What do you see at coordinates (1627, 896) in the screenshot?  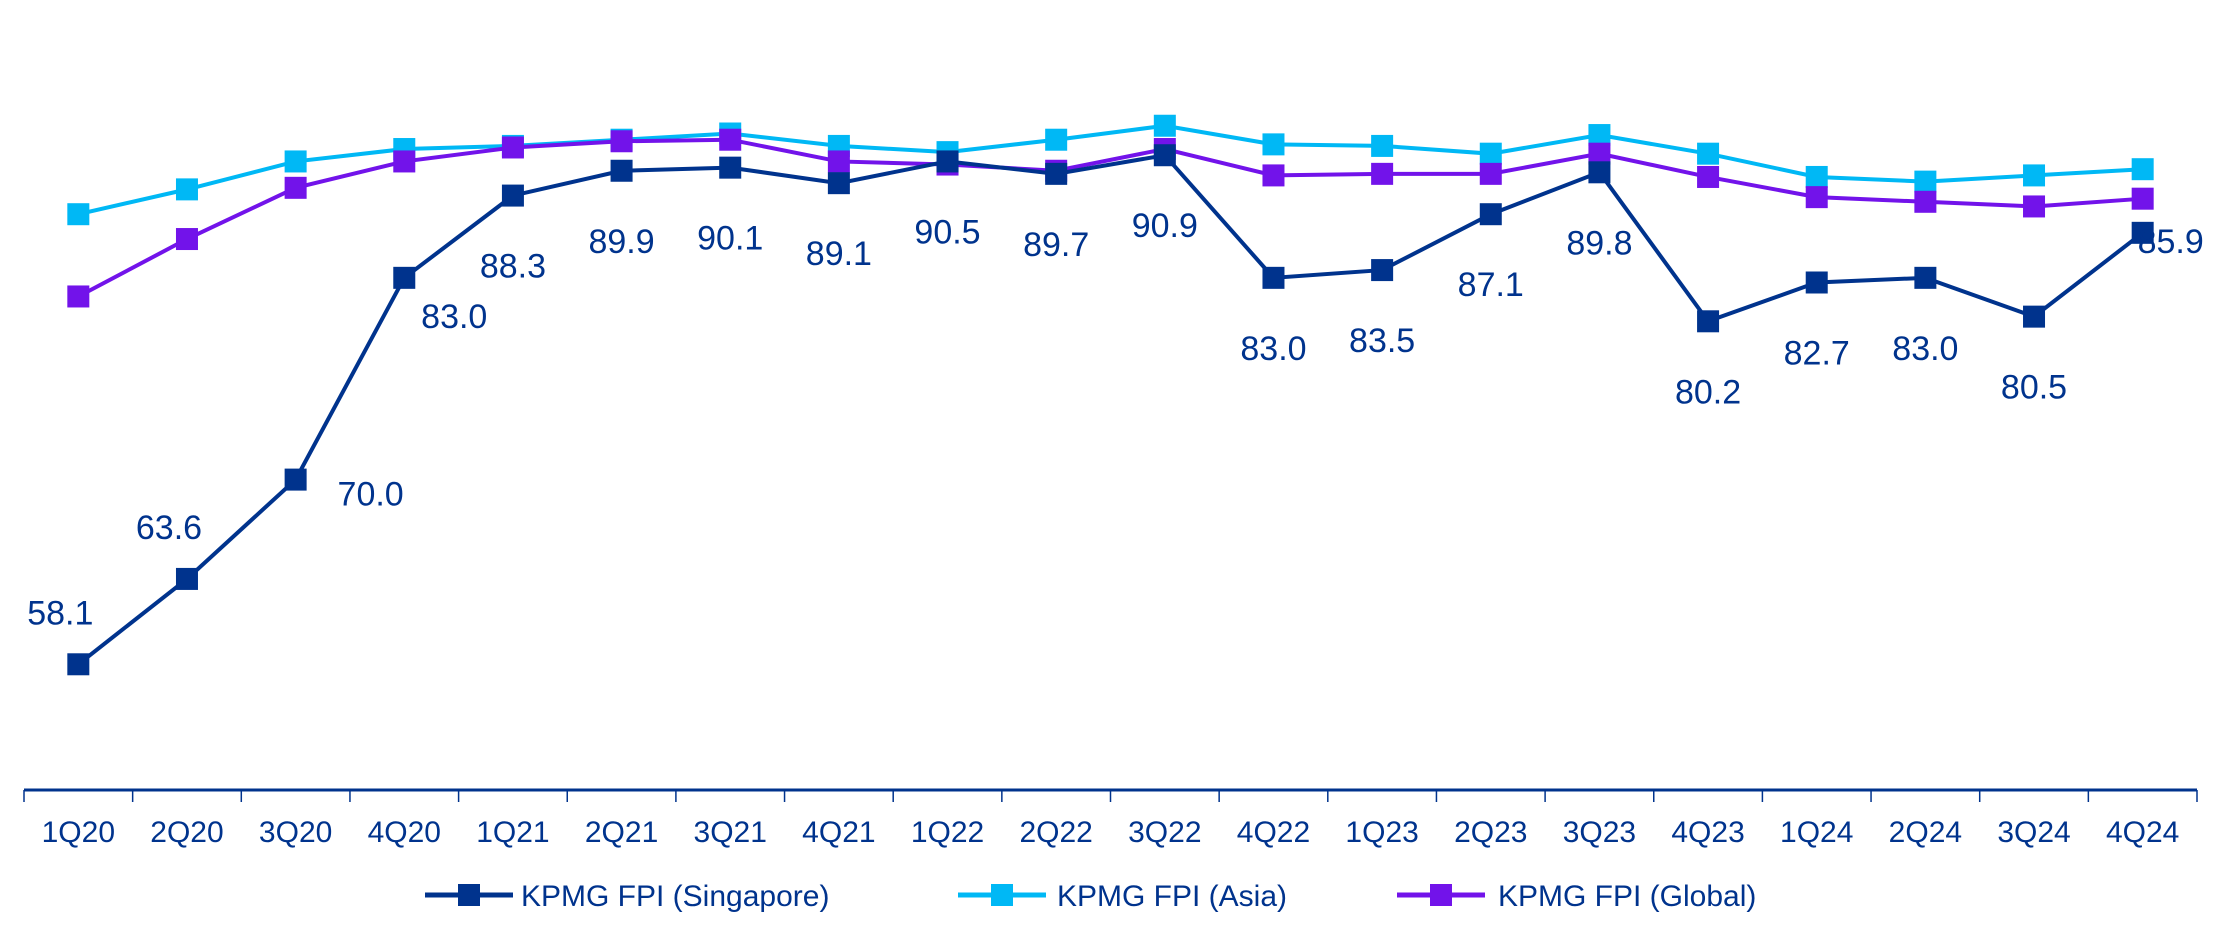 I see `legend-label: KPMG FPI (Global)` at bounding box center [1627, 896].